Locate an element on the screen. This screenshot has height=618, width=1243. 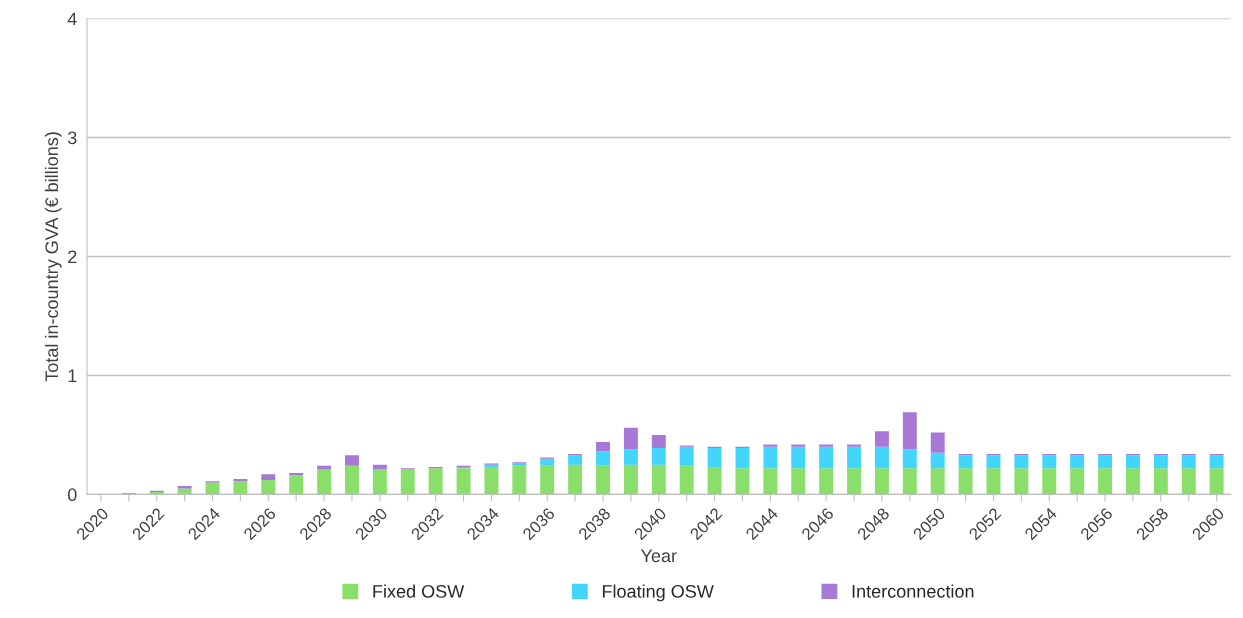
y-tick-label: 3 is located at coordinates (72, 138).